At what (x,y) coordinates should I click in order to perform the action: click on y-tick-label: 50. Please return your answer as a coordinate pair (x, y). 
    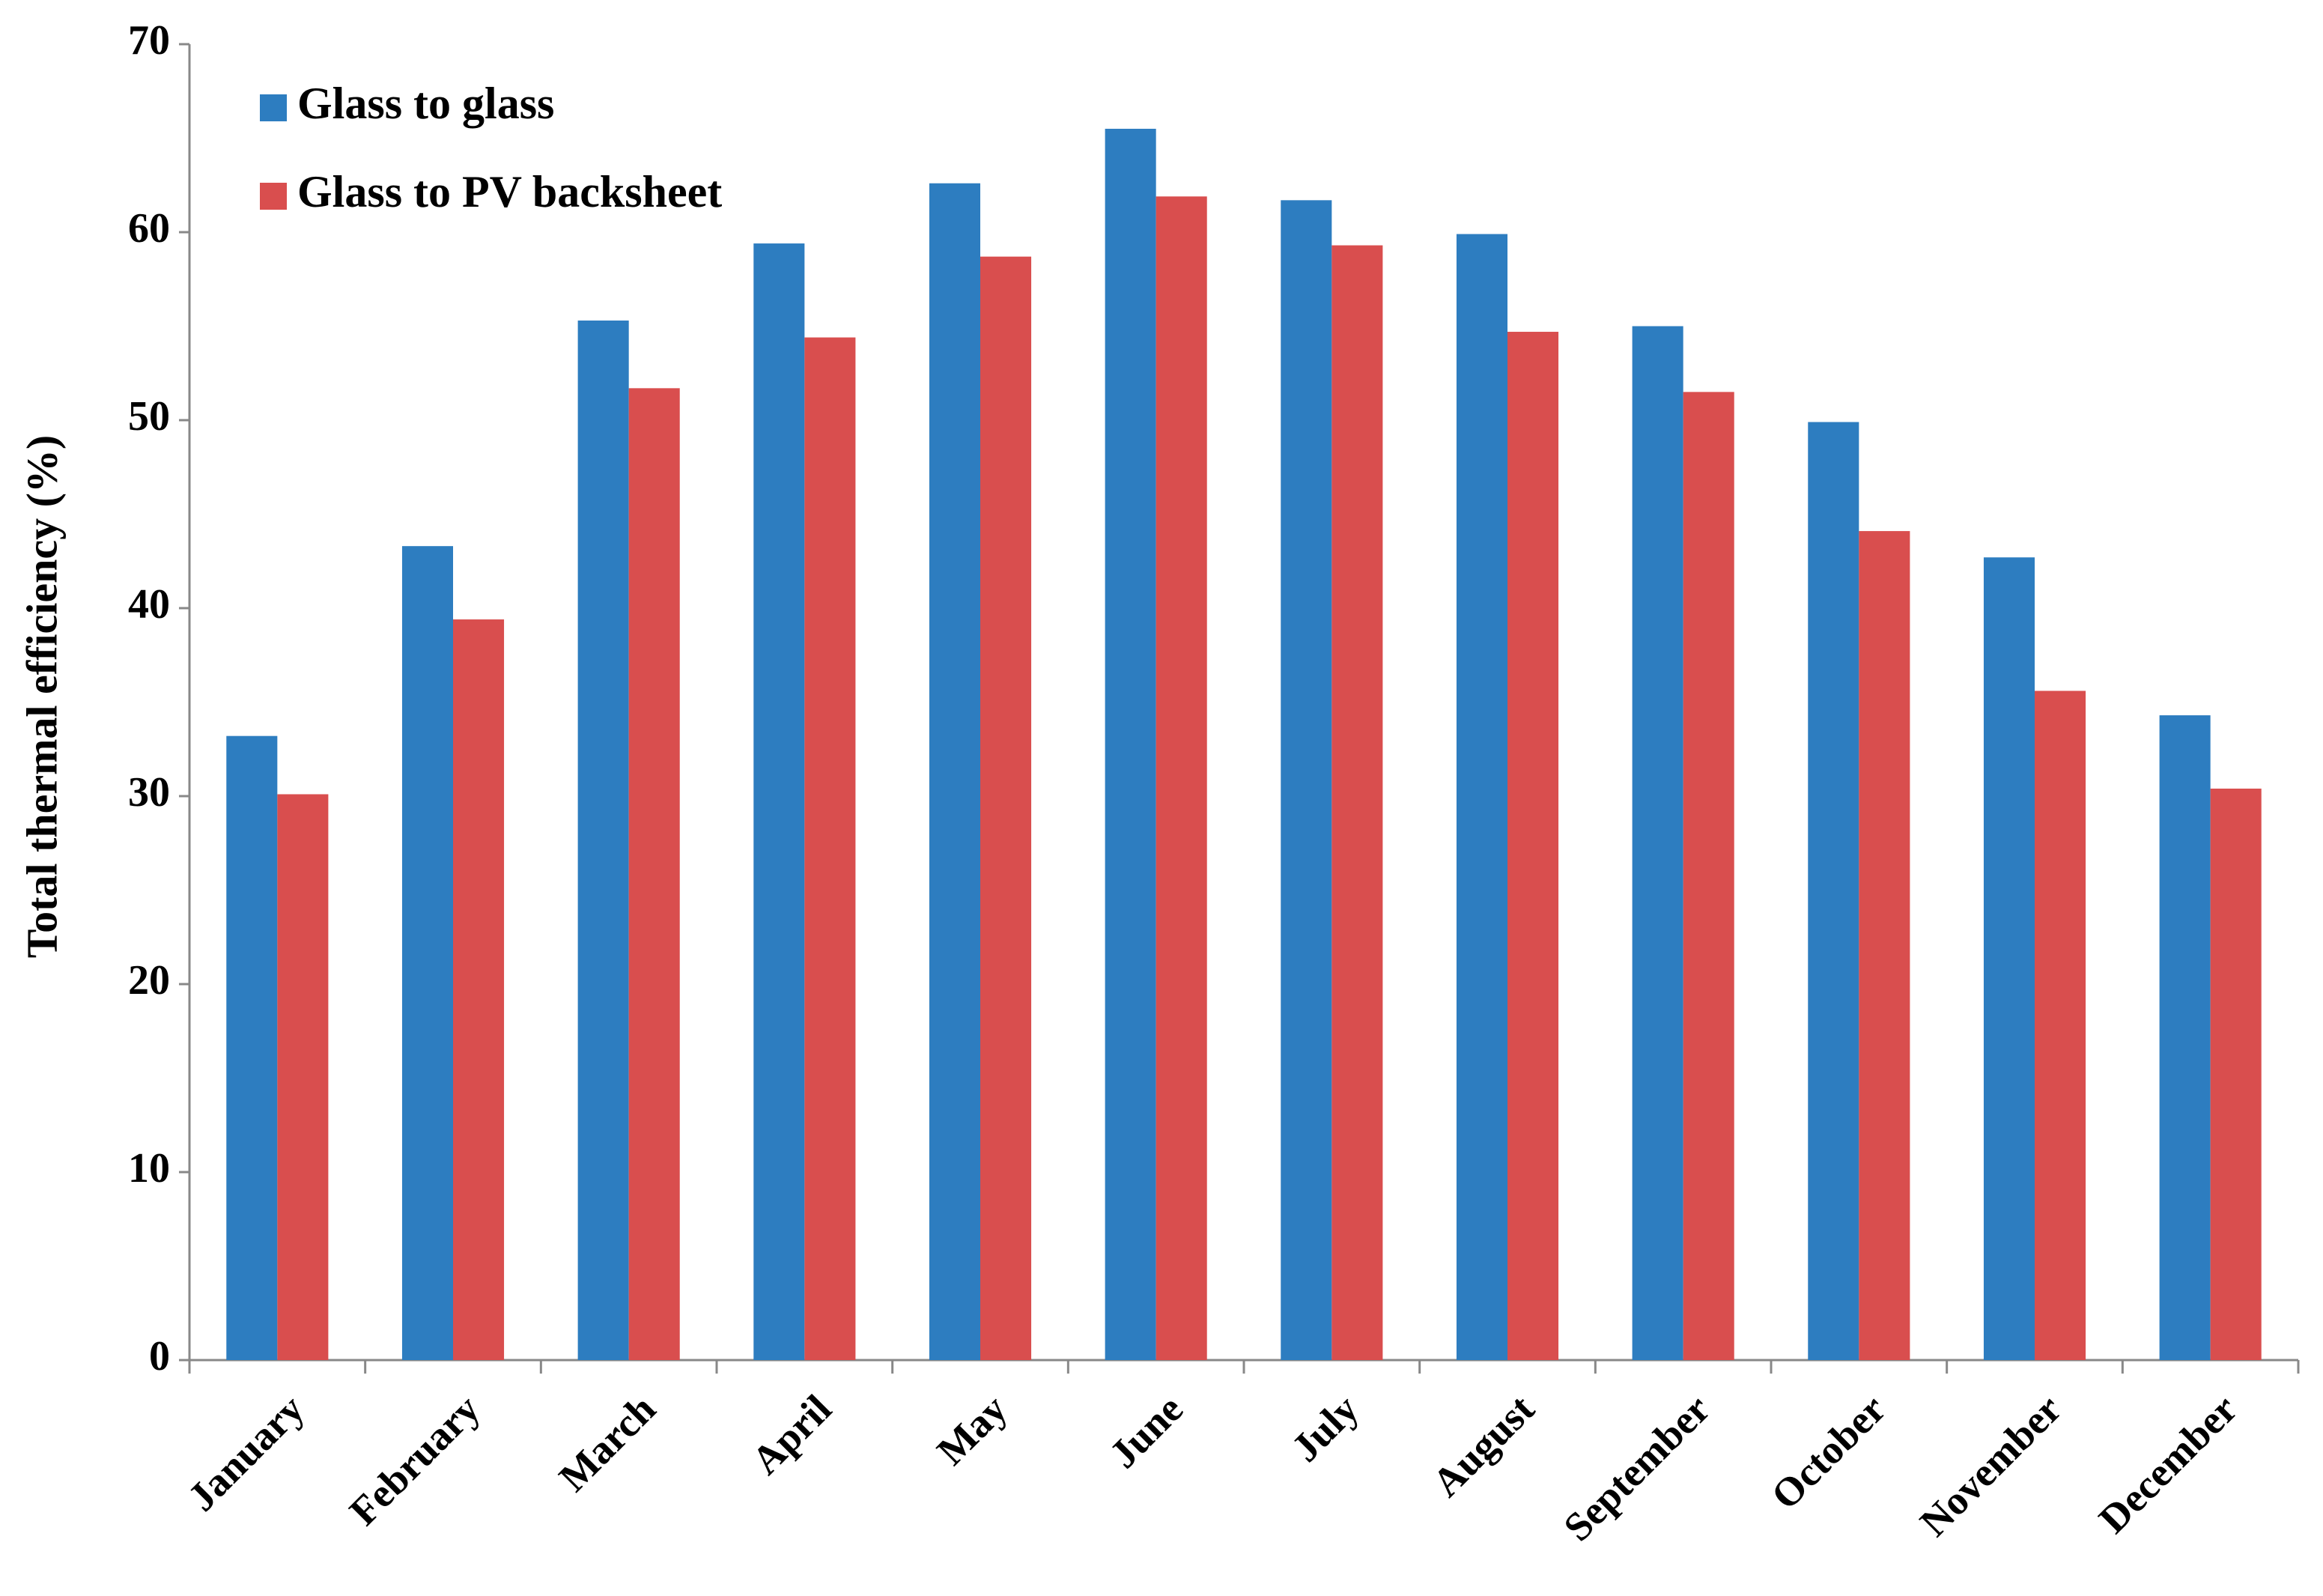
    Looking at the image, I should click on (149, 416).